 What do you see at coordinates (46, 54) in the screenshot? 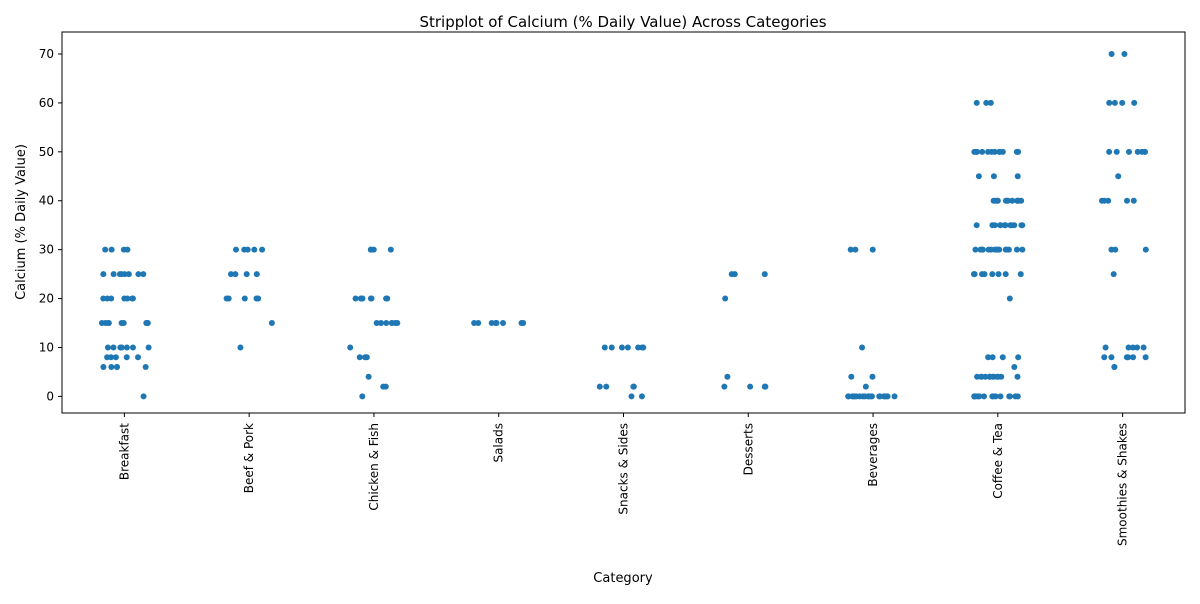
I see `y-tick-label: 70` at bounding box center [46, 54].